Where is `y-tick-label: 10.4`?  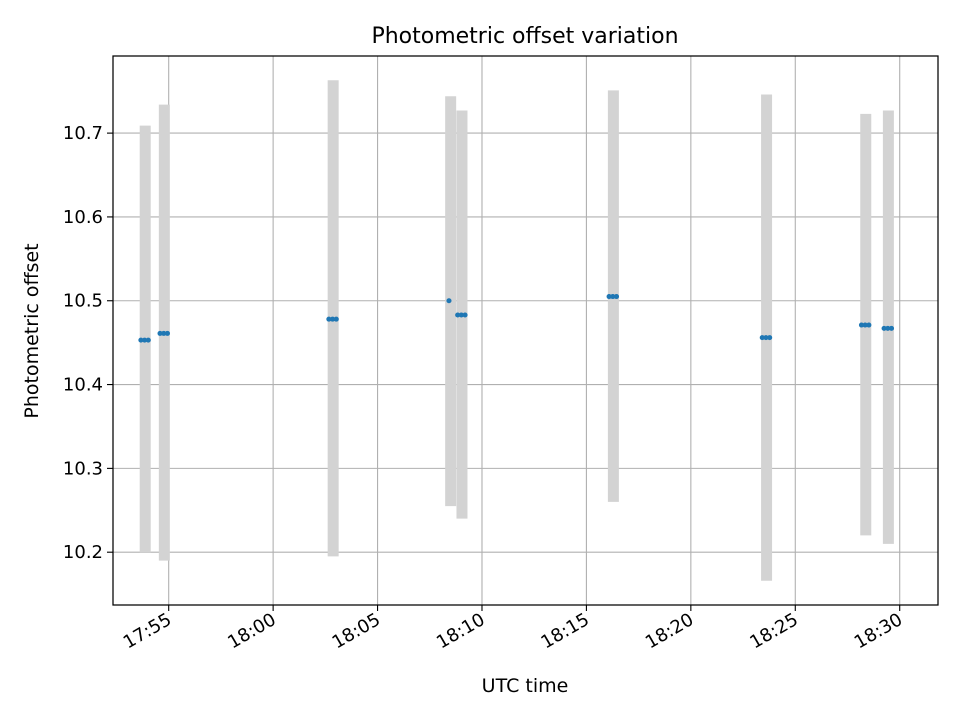 y-tick-label: 10.4 is located at coordinates (83, 385).